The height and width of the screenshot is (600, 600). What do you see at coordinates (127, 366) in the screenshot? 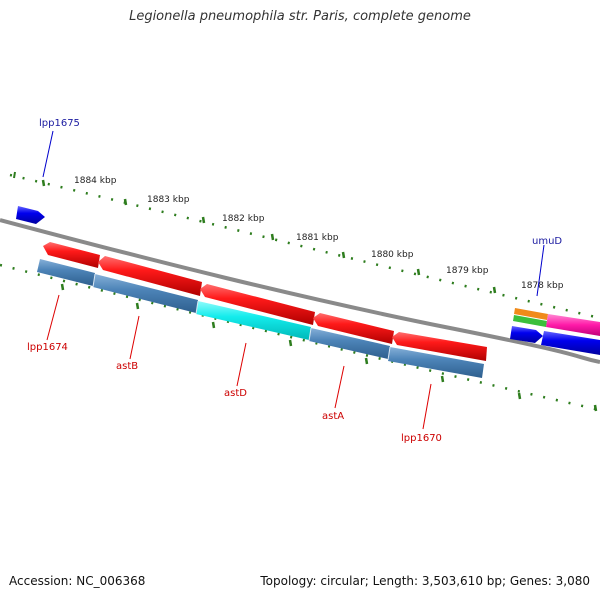
I see `label-astB: astB` at bounding box center [127, 366].